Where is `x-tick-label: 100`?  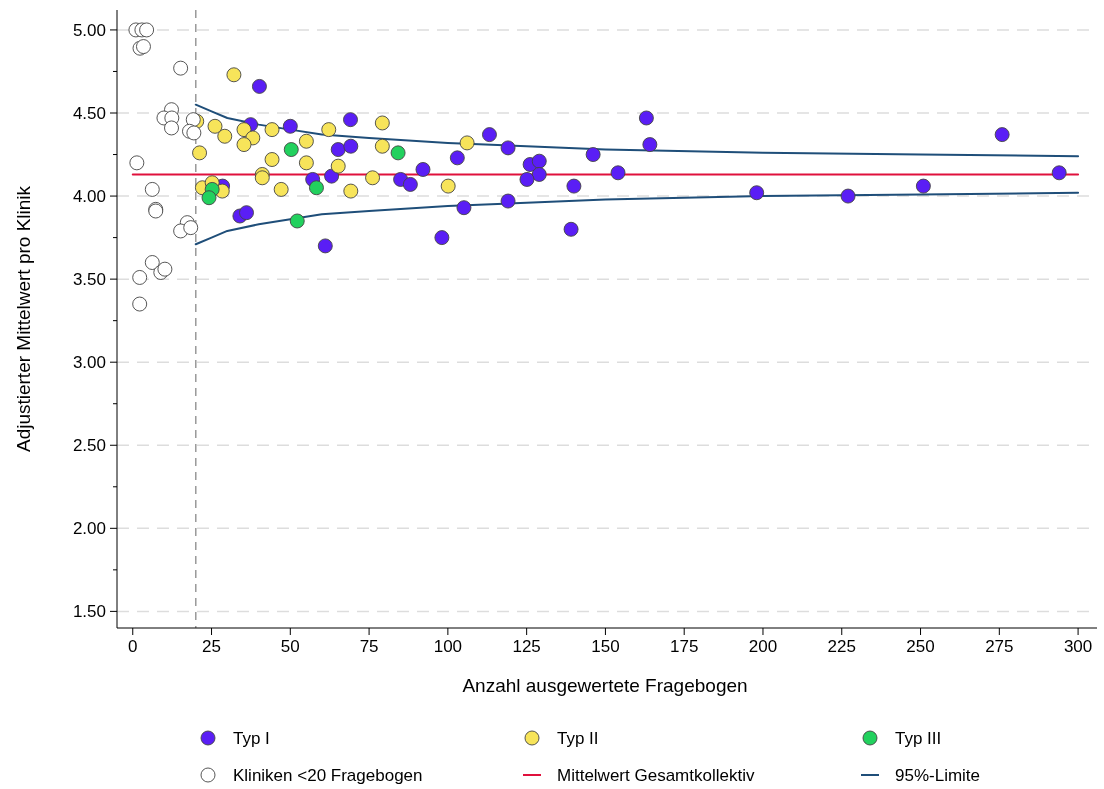
x-tick-label: 100 is located at coordinates (448, 646).